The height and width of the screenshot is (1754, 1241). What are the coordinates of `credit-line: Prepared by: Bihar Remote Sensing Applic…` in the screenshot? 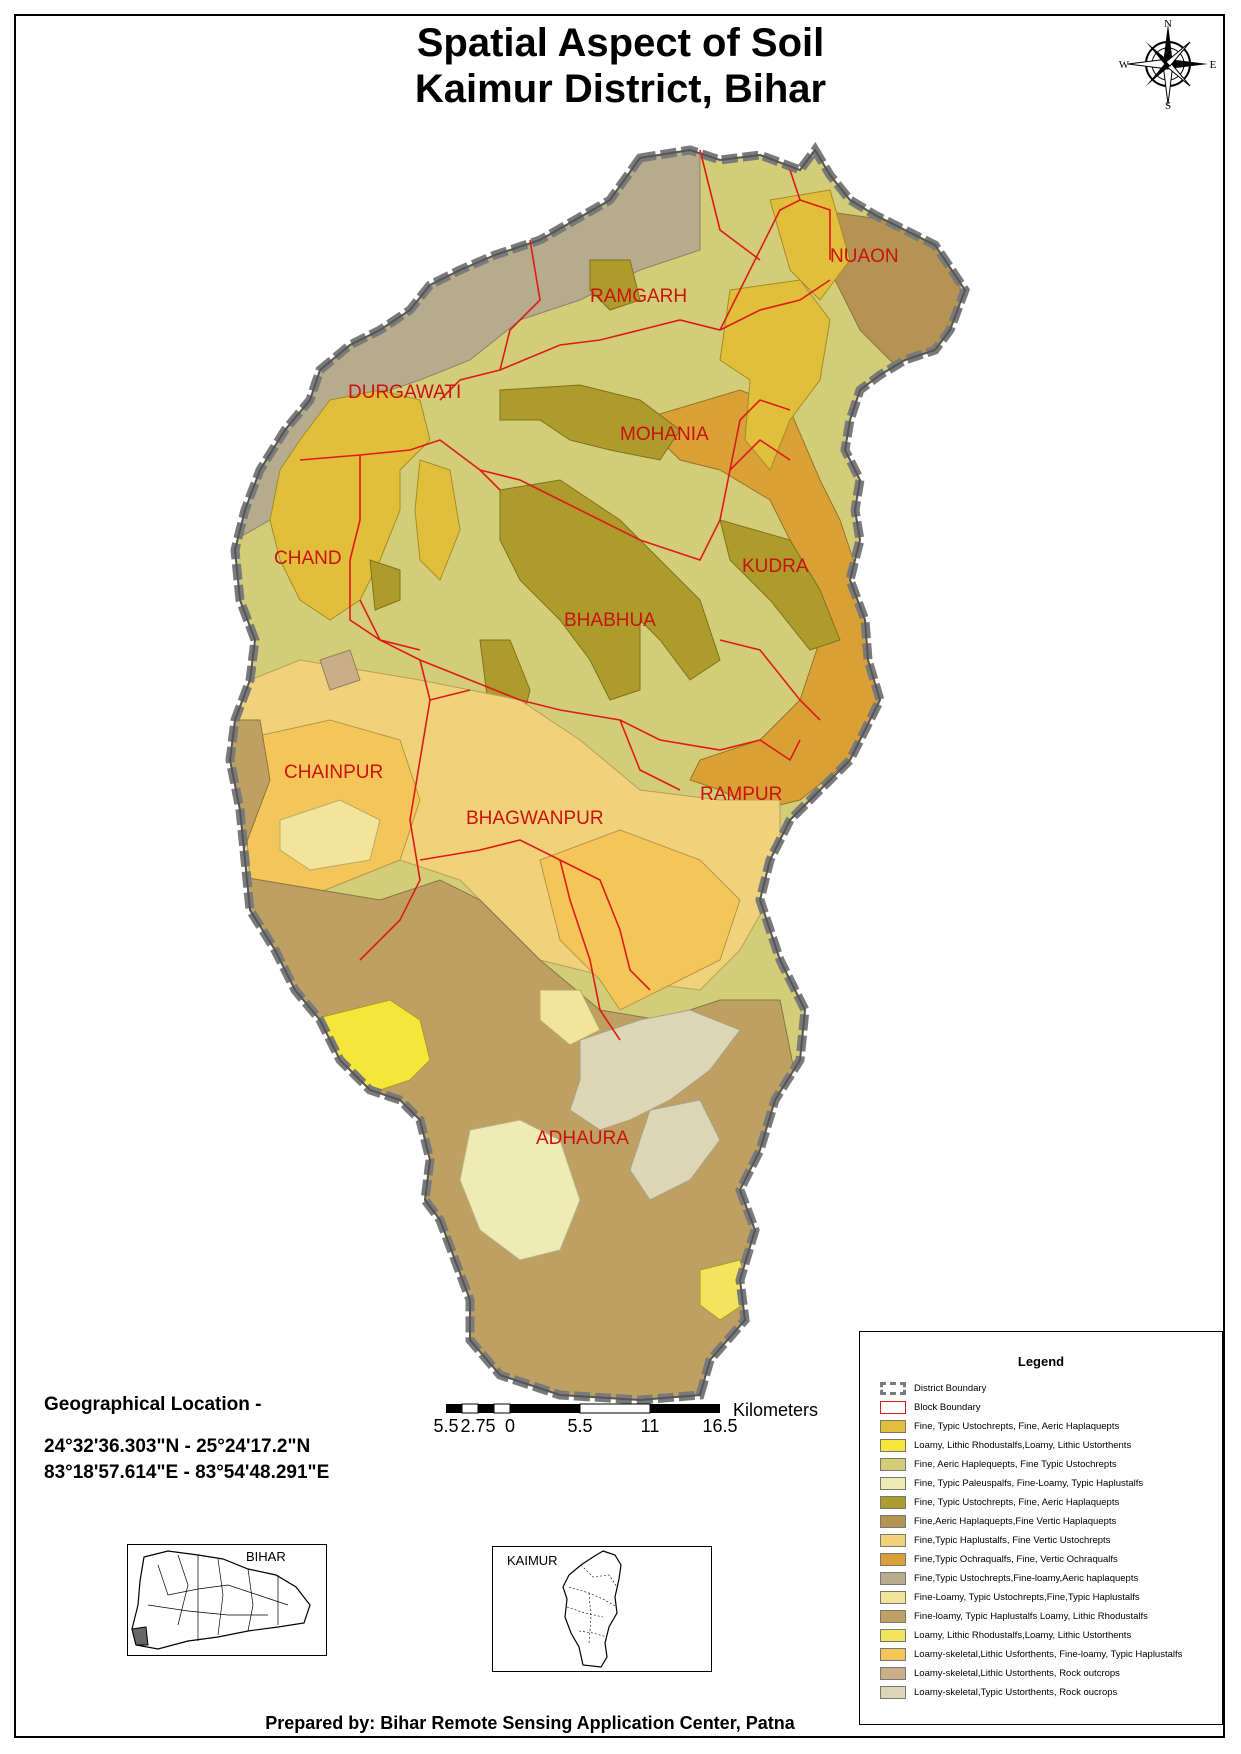 It's located at (530, 1723).